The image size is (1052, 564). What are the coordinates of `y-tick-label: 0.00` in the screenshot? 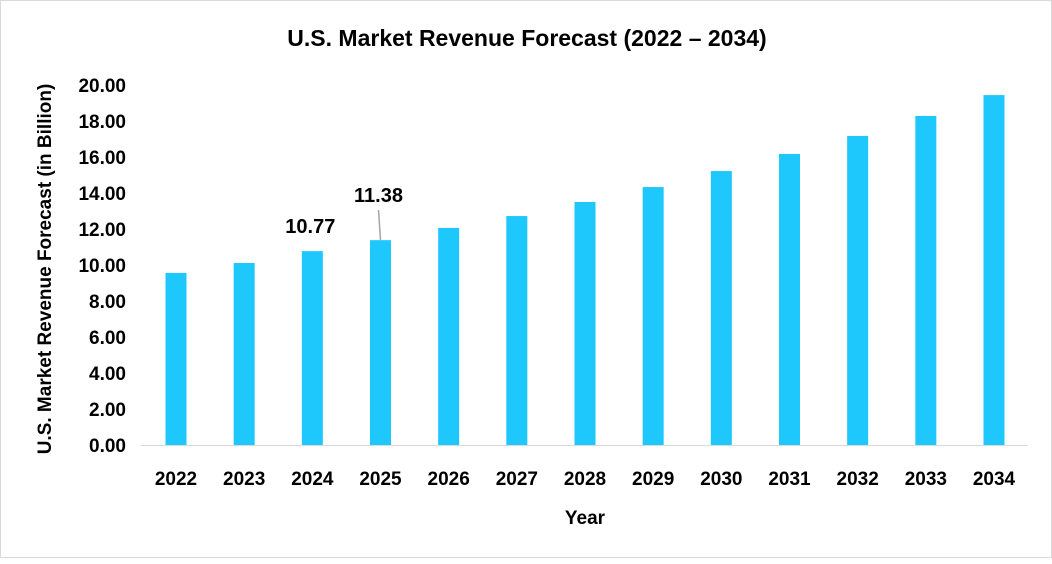 It's located at (107, 446).